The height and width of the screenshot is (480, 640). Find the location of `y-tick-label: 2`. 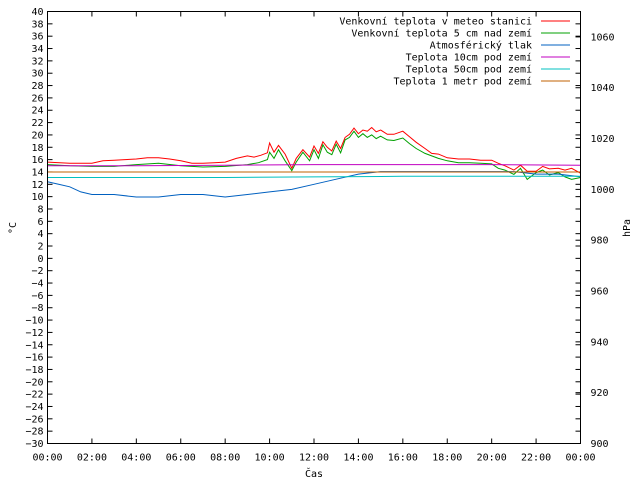

y-tick-label: 2 is located at coordinates (40, 247).